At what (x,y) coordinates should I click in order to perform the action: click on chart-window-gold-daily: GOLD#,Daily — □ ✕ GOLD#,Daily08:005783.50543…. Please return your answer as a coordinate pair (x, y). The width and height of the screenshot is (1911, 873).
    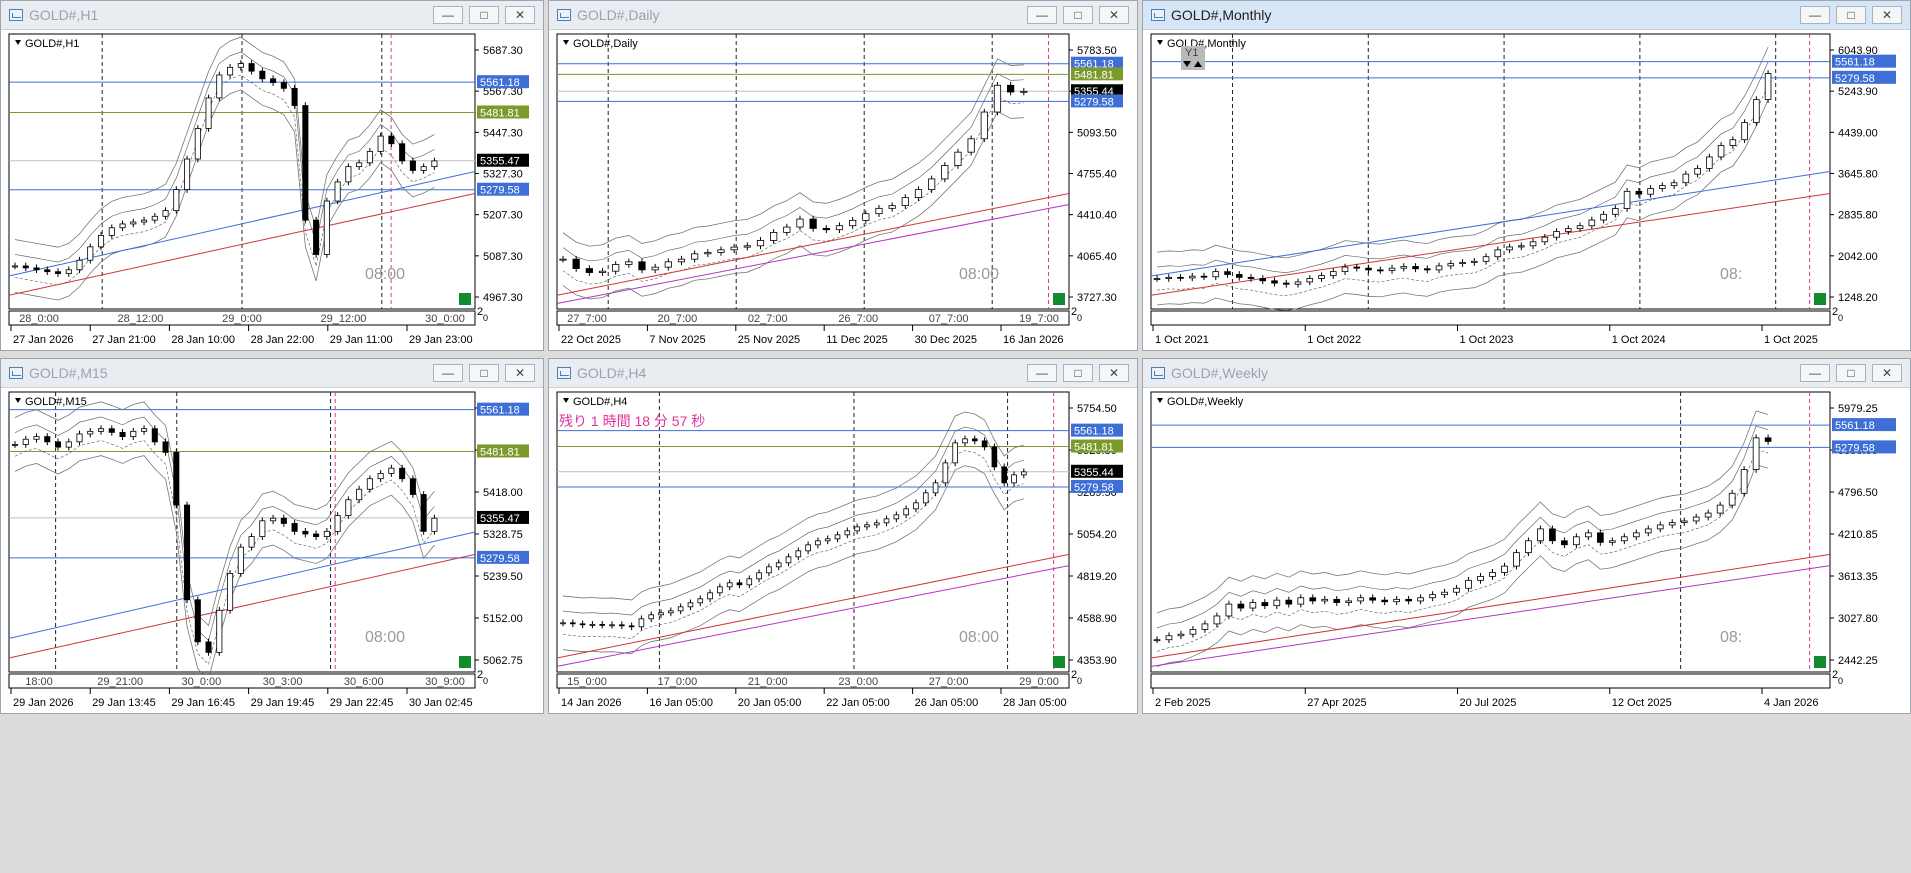
    Looking at the image, I should click on (843, 175).